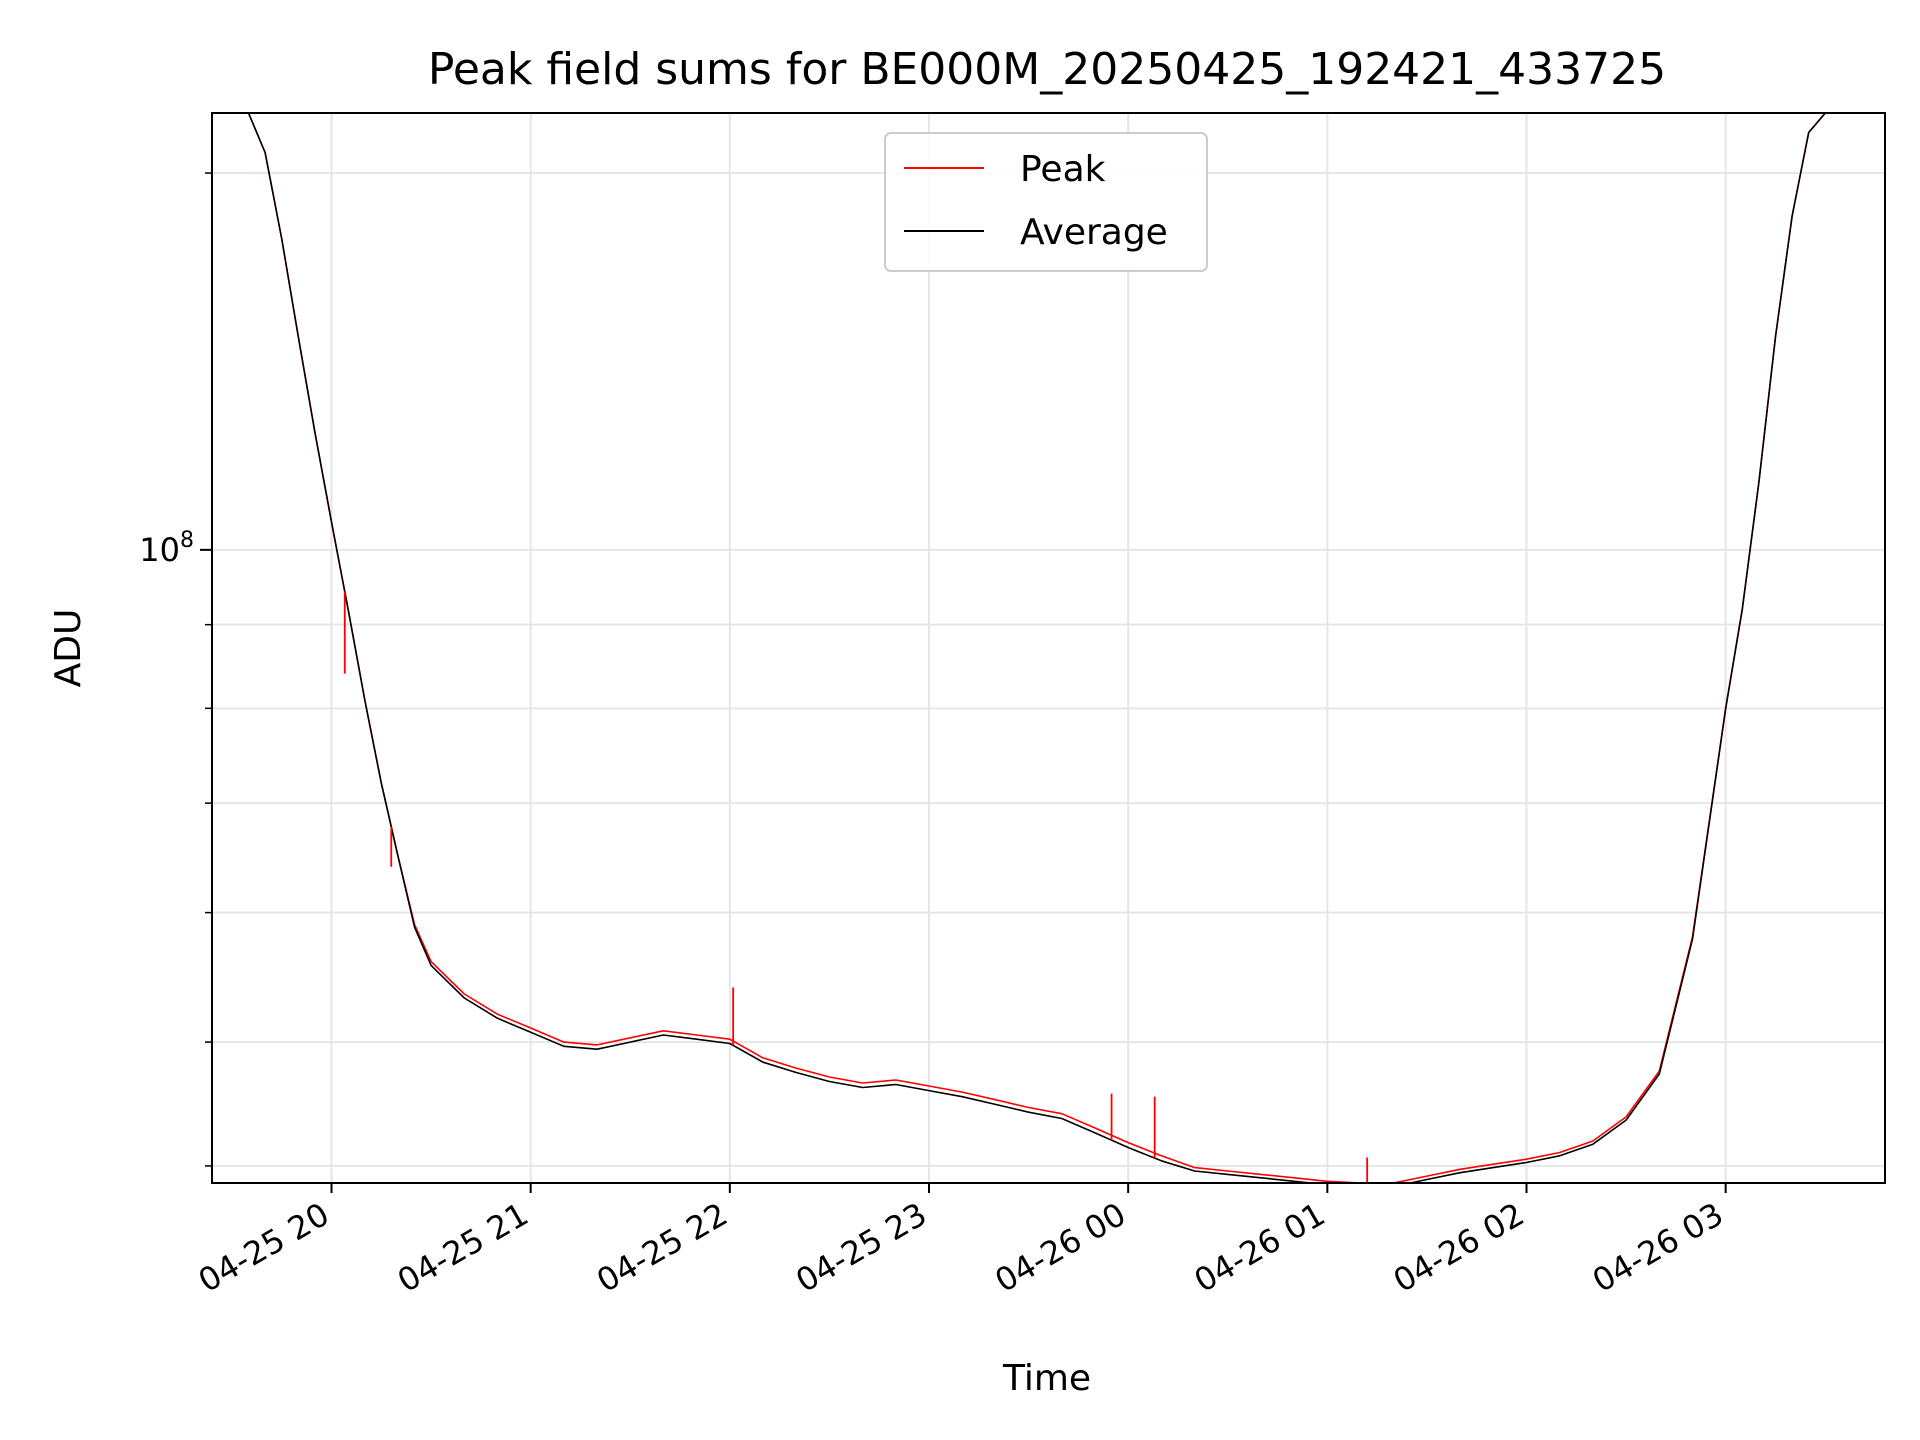 This screenshot has height=1440, width=1920. Describe the element at coordinates (159, 550) in the screenshot. I see `y-tick-label-base: 10` at that location.